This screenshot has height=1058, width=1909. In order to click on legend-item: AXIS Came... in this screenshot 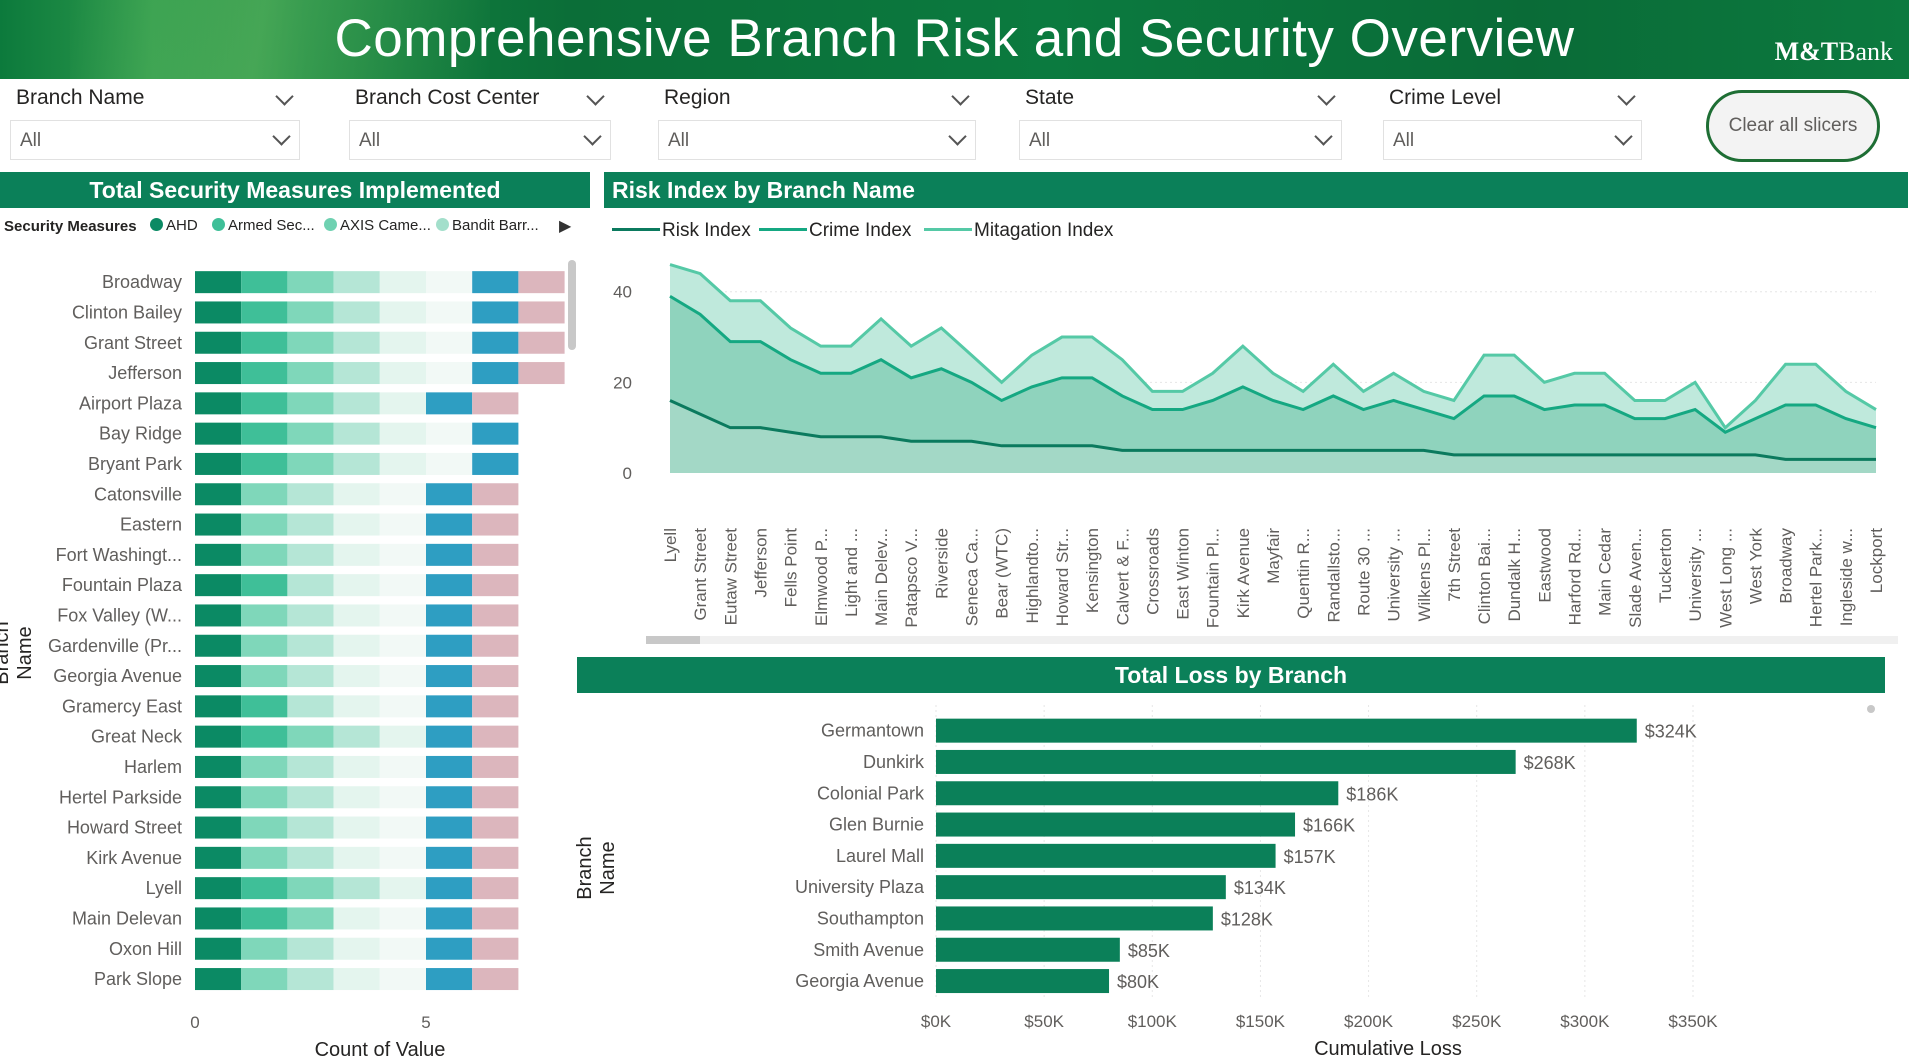, I will do `click(377, 225)`.